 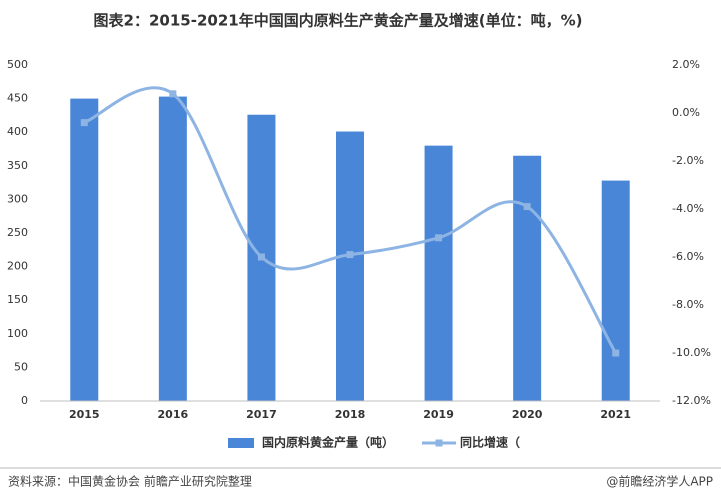 I want to click on legend-swatch-marker, so click(x=439, y=443).